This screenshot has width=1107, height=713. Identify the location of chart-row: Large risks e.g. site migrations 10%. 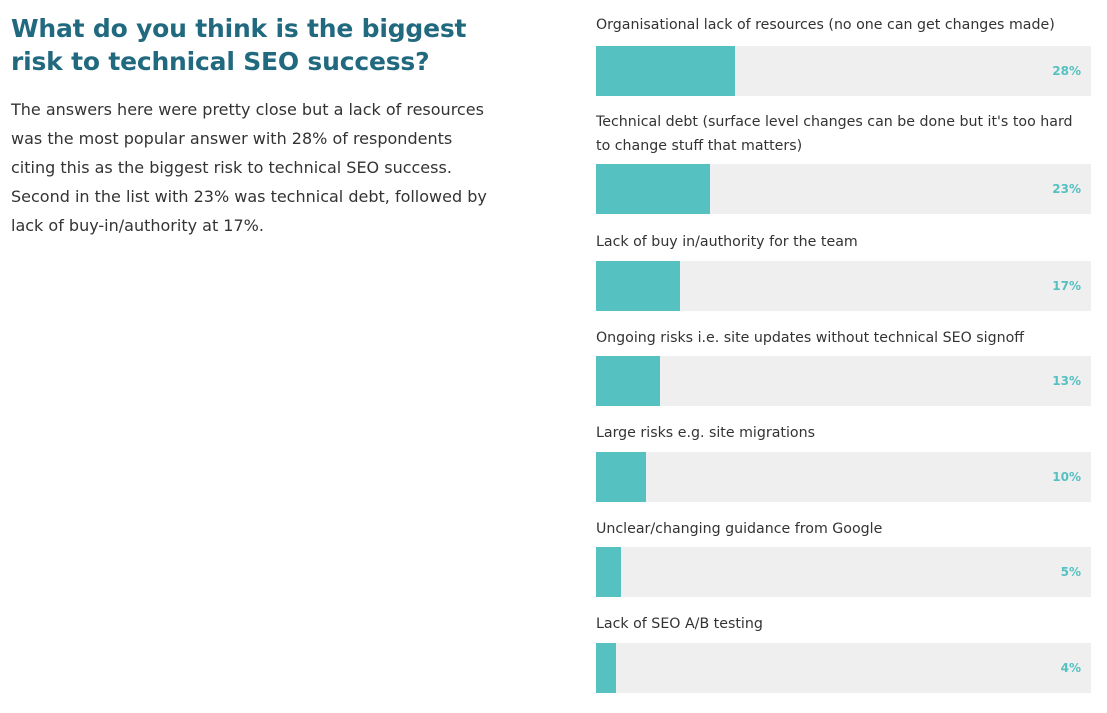
(843, 461).